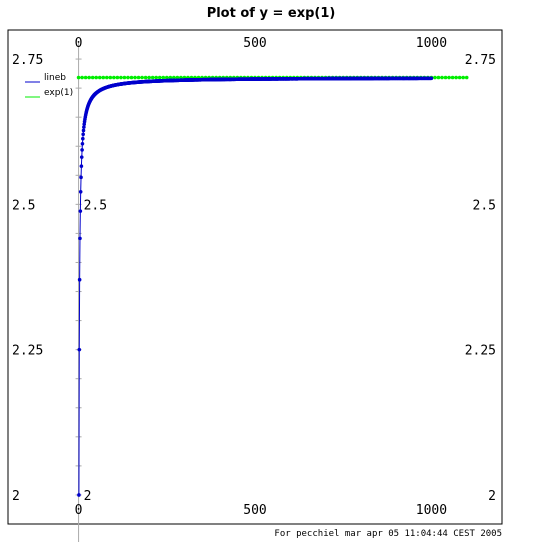  What do you see at coordinates (79, 43) in the screenshot?
I see `x-tick-label-top: 0` at bounding box center [79, 43].